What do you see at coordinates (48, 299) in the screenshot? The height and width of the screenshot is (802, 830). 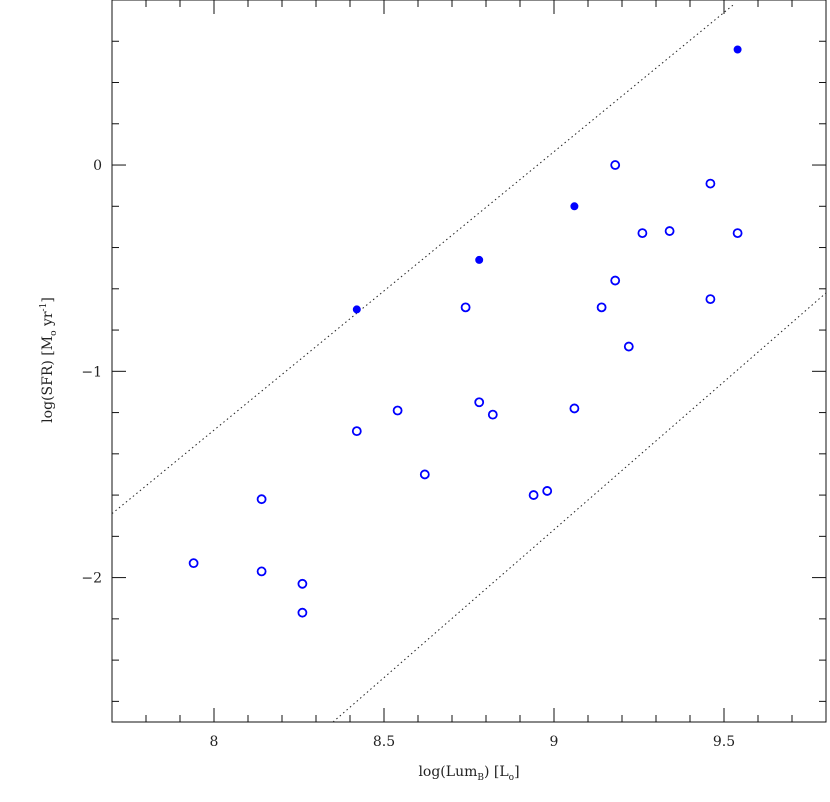 I see `y-axis-title-end: ]` at bounding box center [48, 299].